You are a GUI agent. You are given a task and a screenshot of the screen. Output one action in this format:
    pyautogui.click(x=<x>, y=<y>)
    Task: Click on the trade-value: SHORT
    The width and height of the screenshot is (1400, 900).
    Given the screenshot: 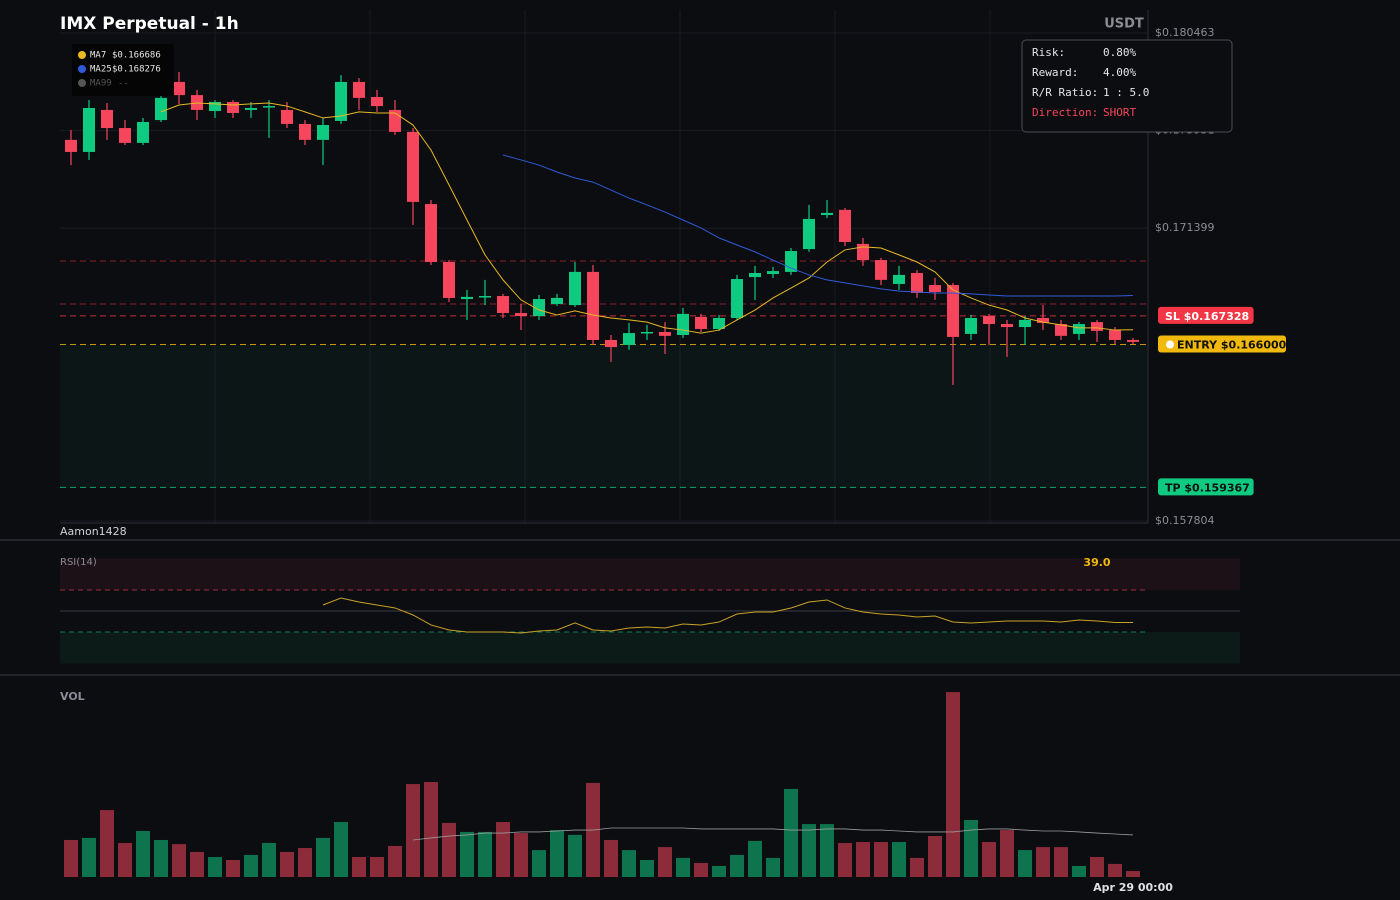 What is the action you would take?
    pyautogui.click(x=1119, y=112)
    